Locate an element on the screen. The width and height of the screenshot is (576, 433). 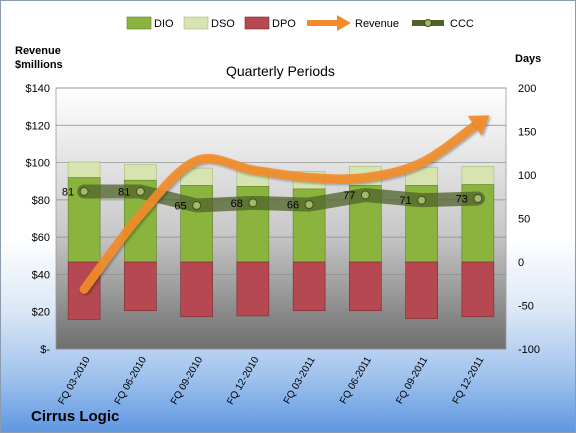
legend-swatch-dpo is located at coordinates (257, 23).